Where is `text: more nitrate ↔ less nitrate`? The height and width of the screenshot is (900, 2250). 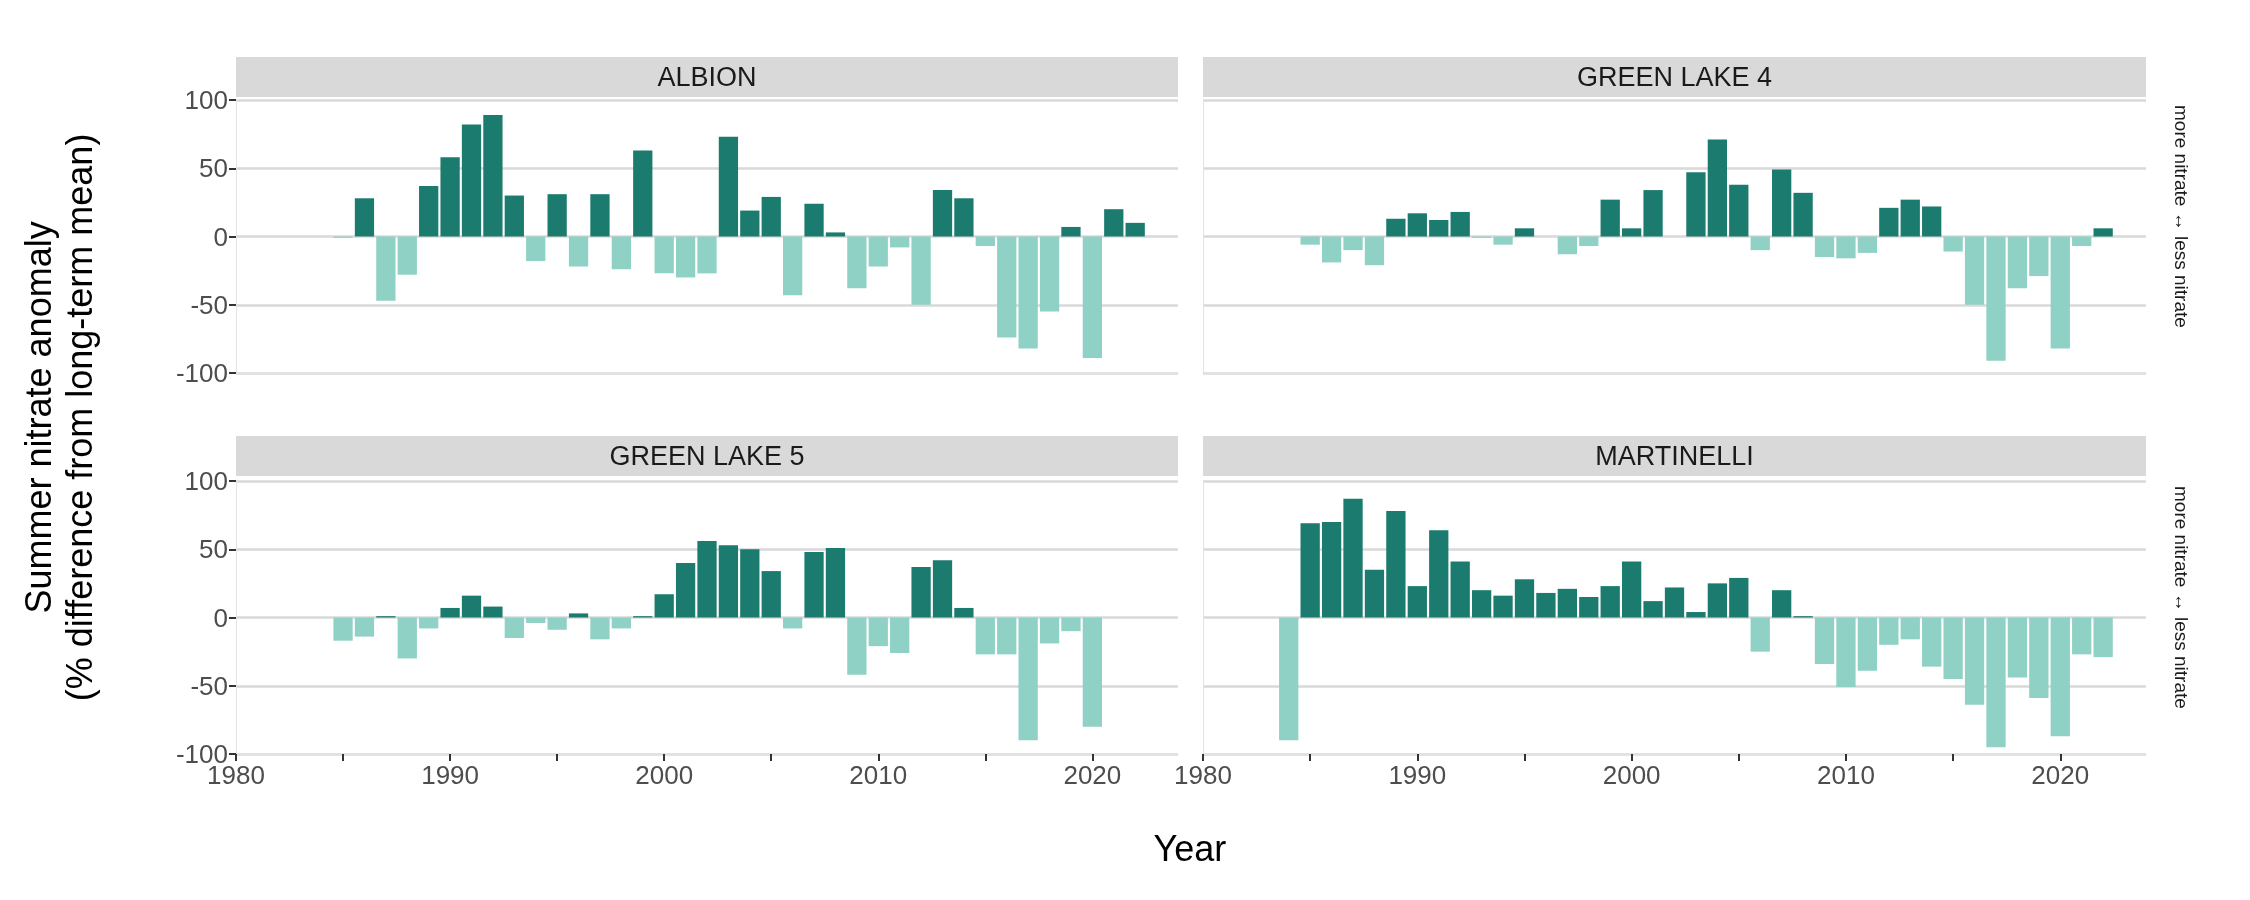 text: more nitrate ↔ less nitrate is located at coordinates (2181, 597).